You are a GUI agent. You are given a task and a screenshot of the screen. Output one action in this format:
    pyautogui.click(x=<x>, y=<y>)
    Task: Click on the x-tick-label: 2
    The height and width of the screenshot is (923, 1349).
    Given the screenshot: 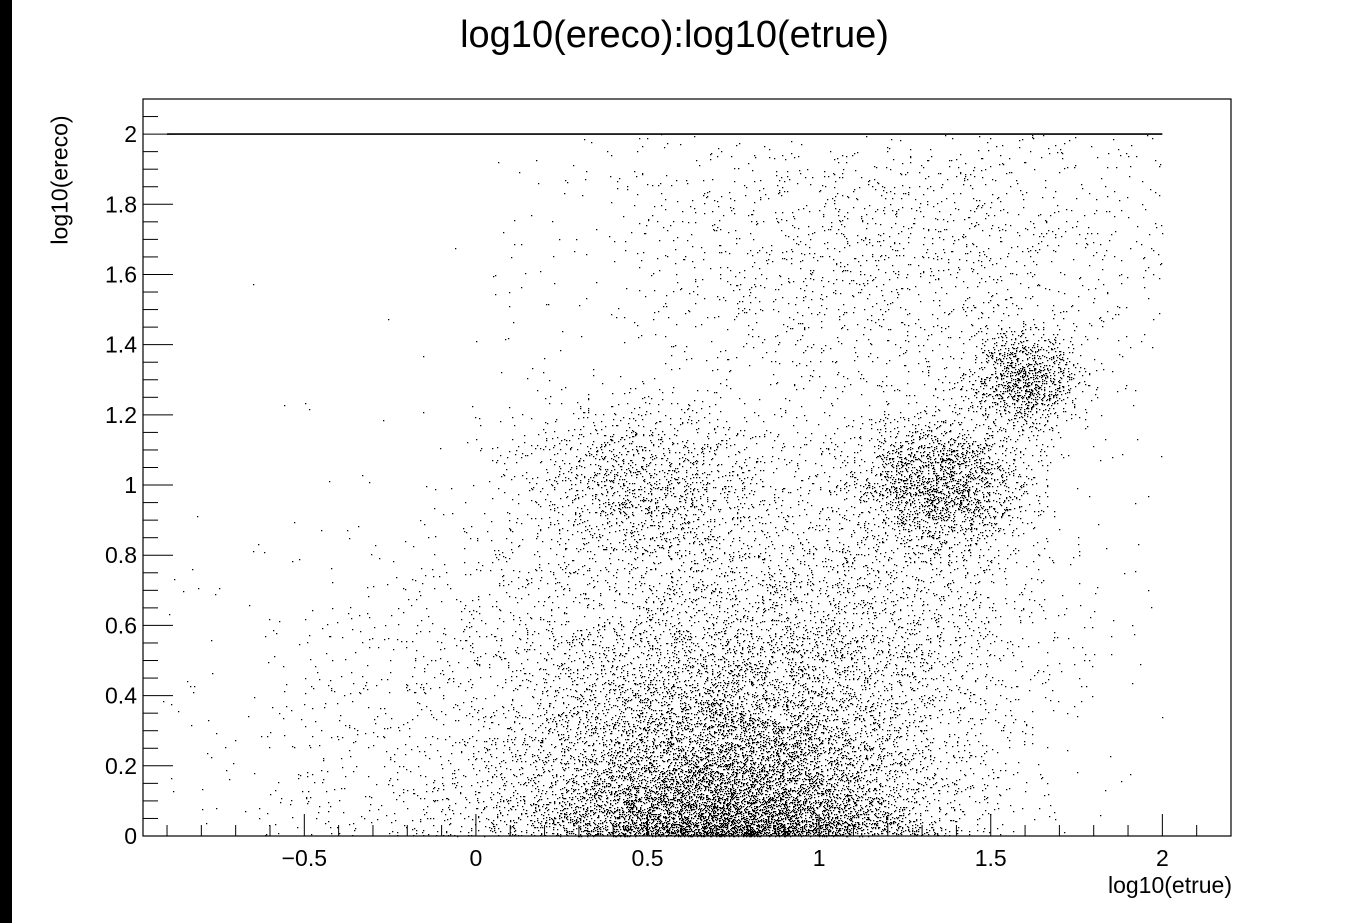 What is the action you would take?
    pyautogui.click(x=1162, y=858)
    